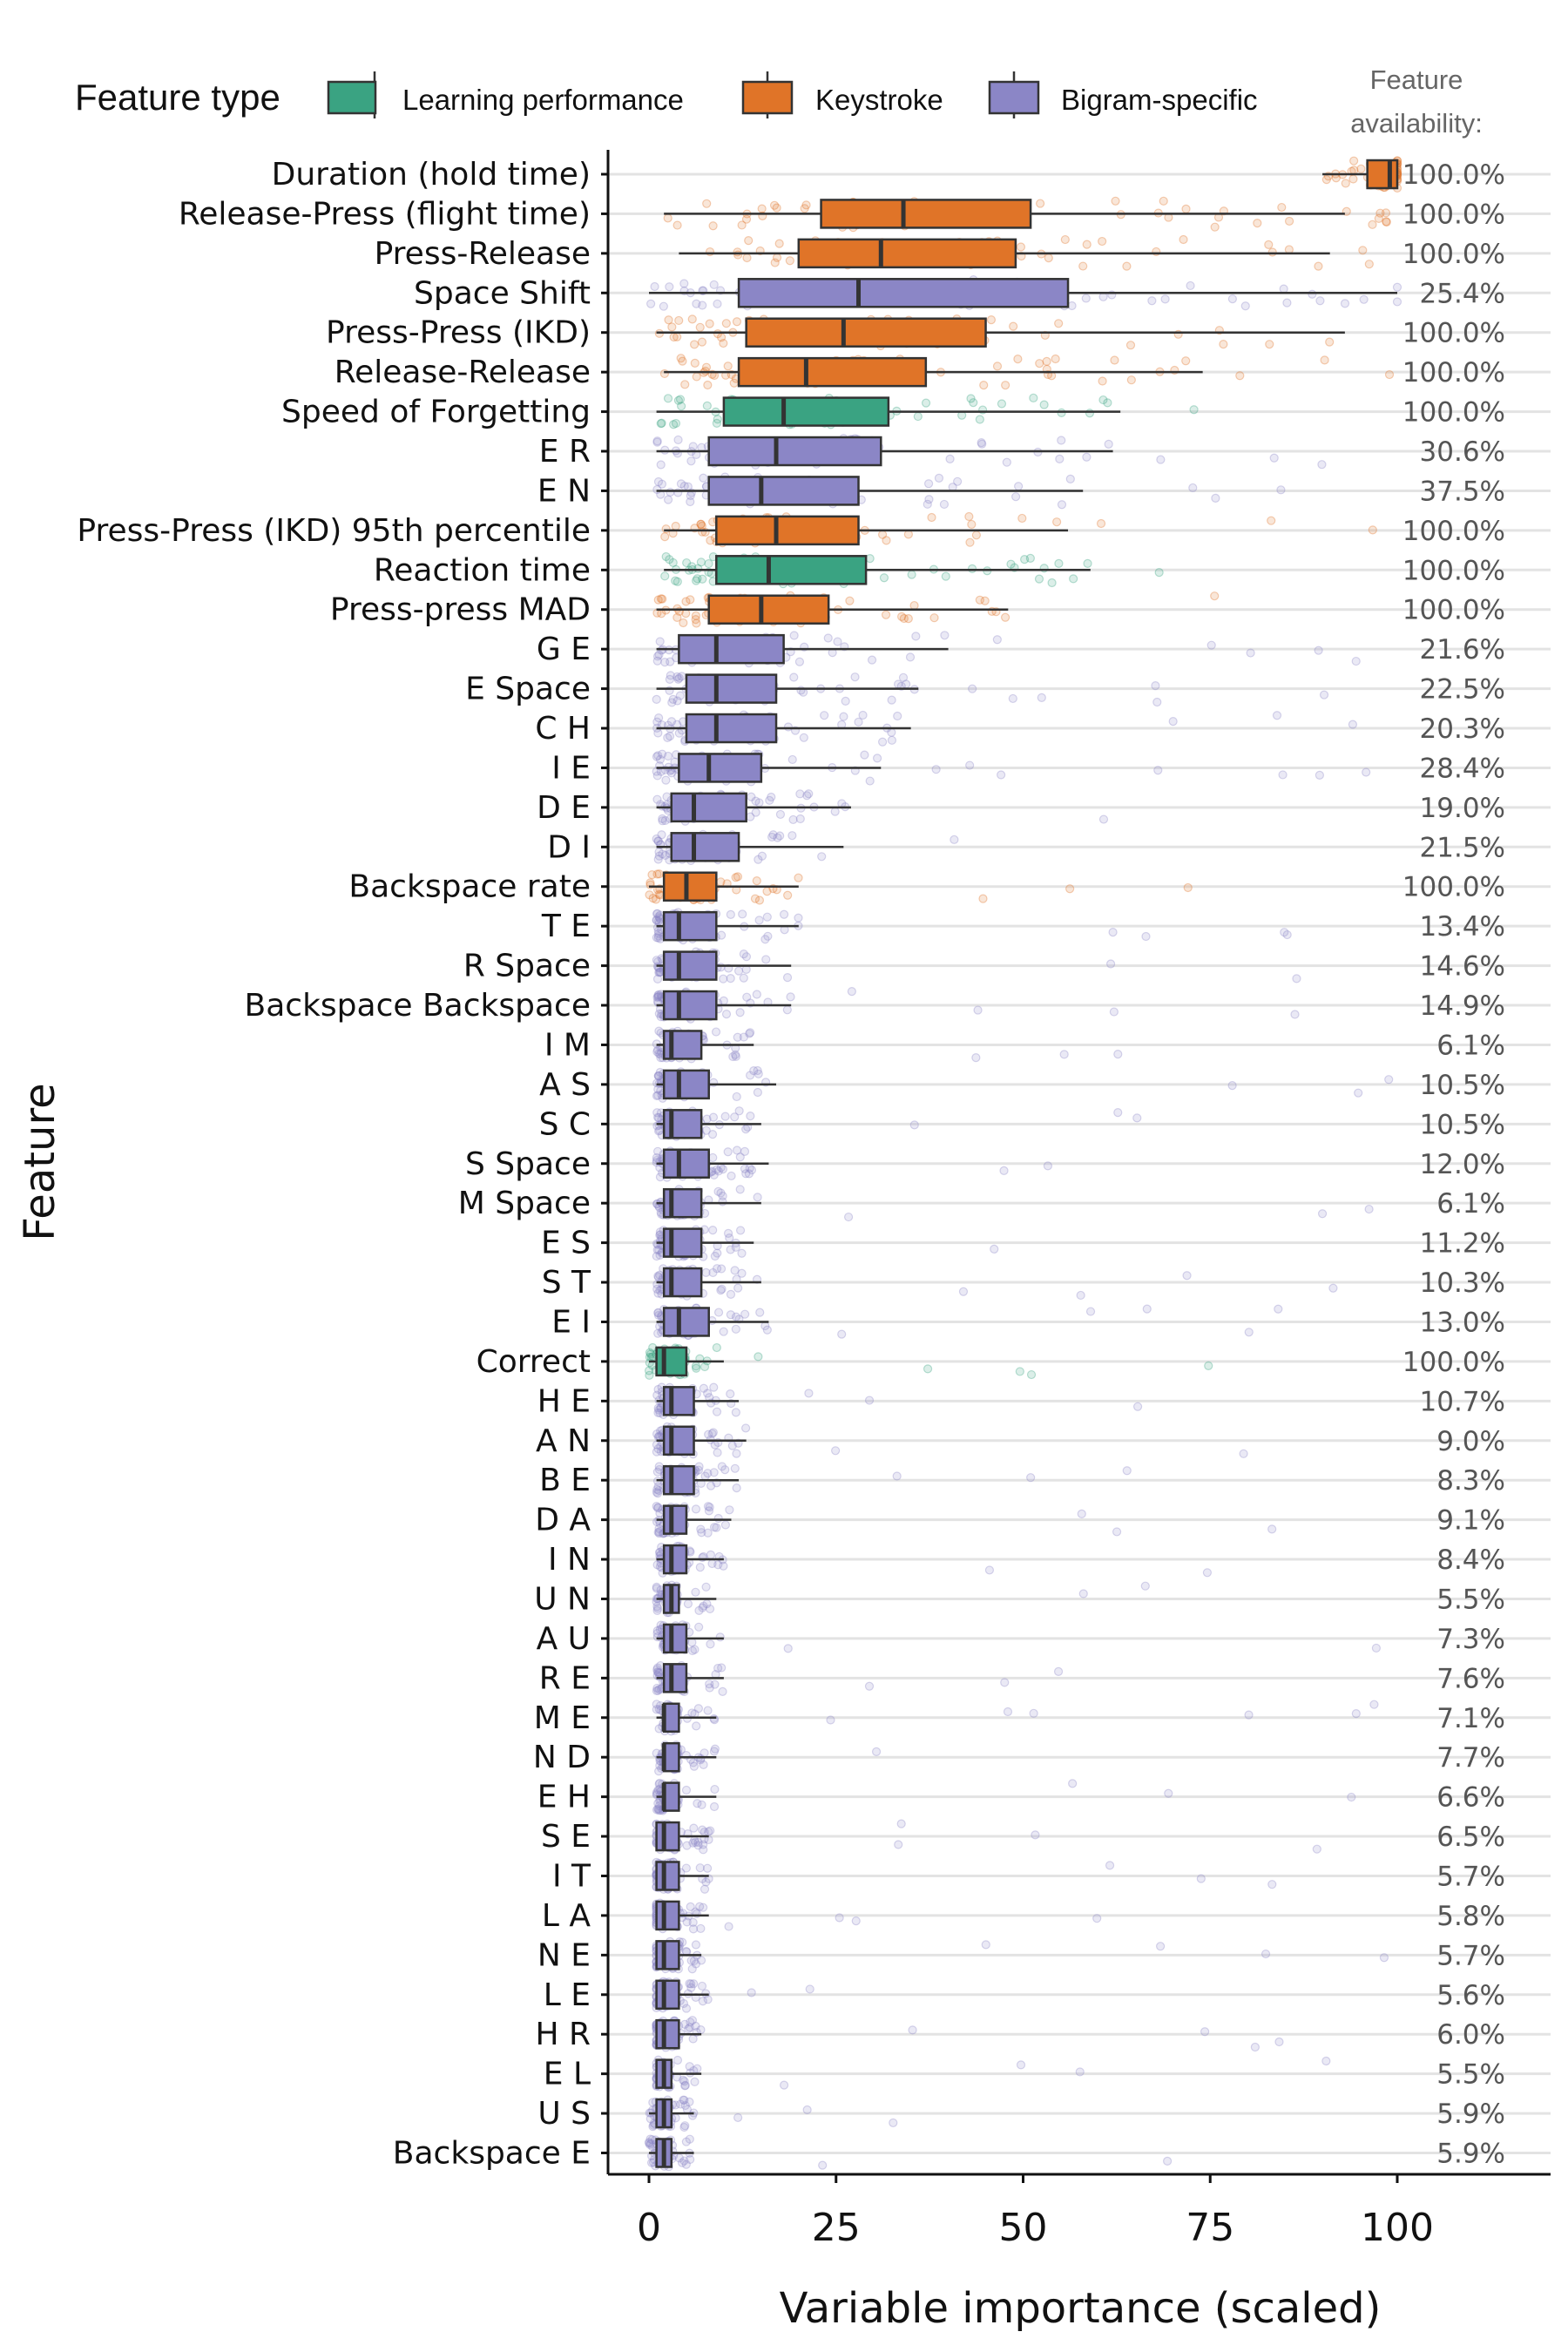 The width and height of the screenshot is (1568, 2352). Describe the element at coordinates (1462, 808) in the screenshot. I see `availability-d-e: 19.0%` at that location.